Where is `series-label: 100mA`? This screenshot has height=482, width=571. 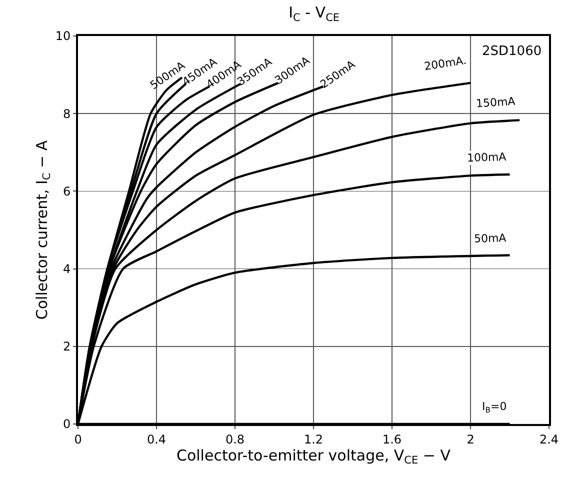
series-label: 100mA is located at coordinates (486, 157).